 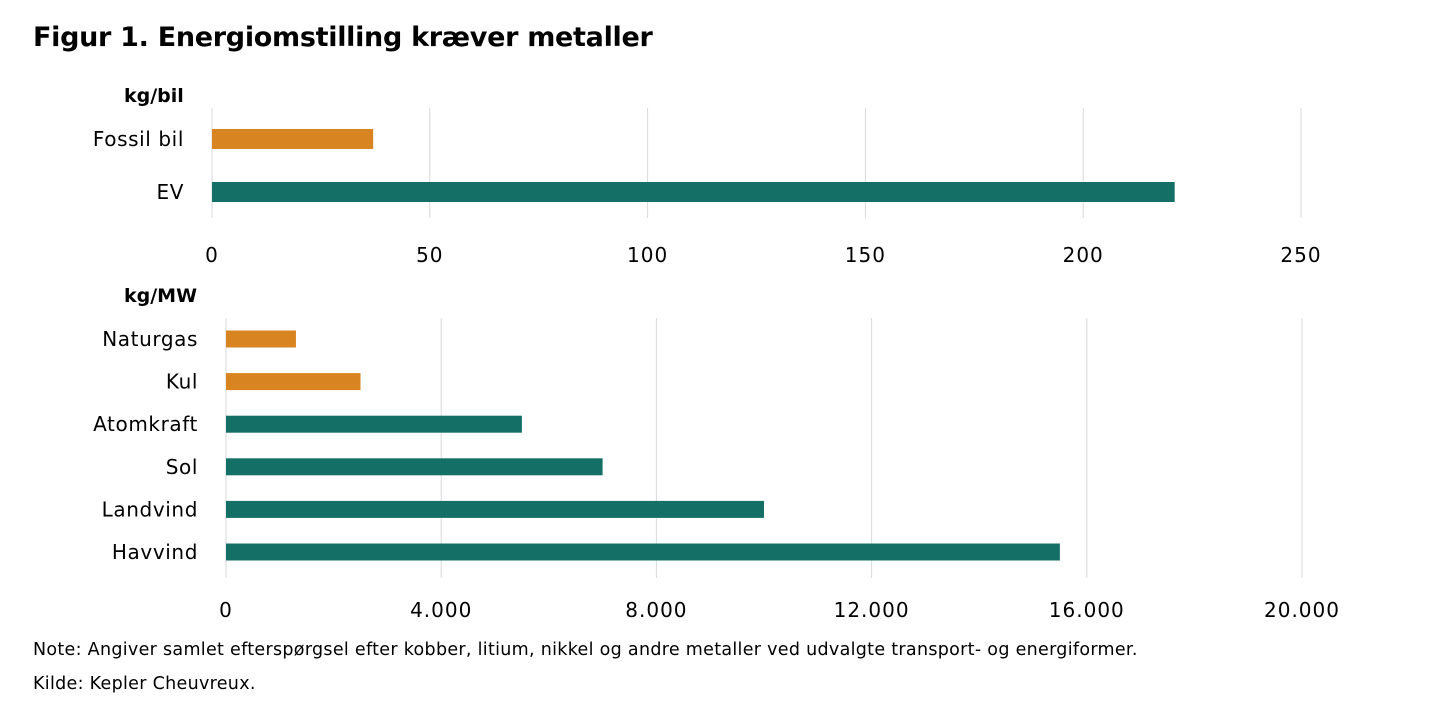 What do you see at coordinates (414, 467) in the screenshot?
I see `bar-sol` at bounding box center [414, 467].